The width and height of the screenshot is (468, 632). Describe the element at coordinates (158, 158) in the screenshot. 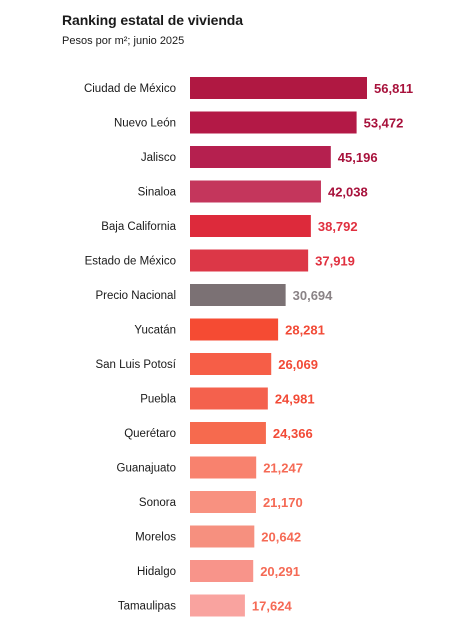

I see `category-label: Jalisco` at that location.